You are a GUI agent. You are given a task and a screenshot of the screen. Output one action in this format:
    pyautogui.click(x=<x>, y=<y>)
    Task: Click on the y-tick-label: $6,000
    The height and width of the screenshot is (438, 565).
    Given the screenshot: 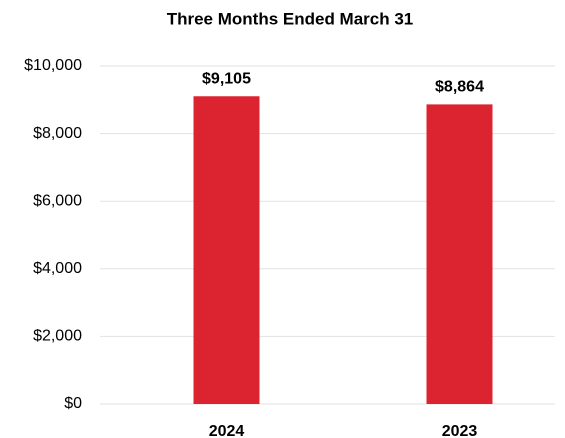 What is the action you would take?
    pyautogui.click(x=57, y=200)
    